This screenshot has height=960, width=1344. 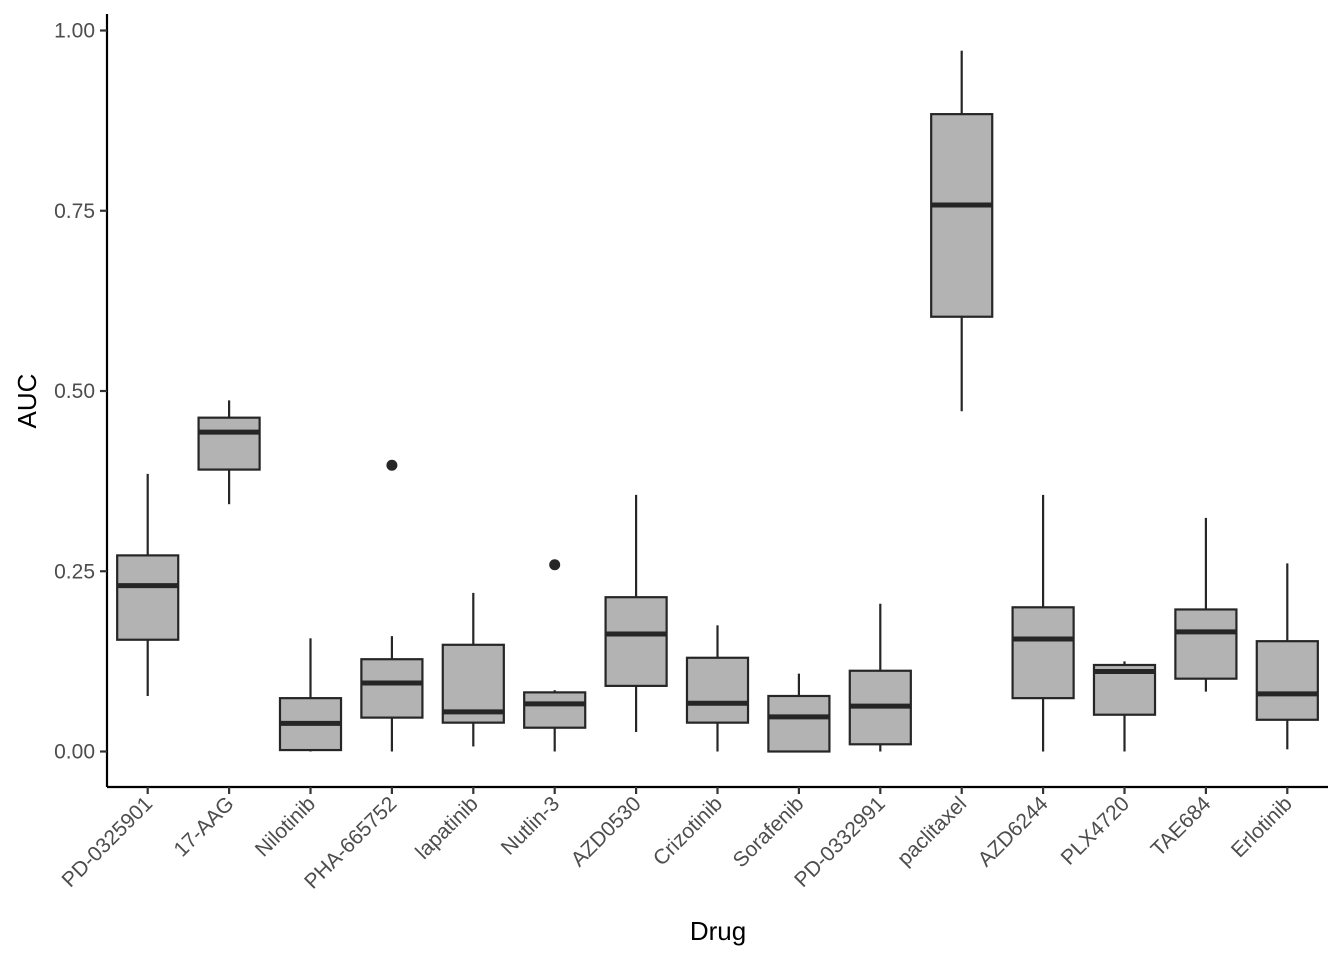 What do you see at coordinates (74, 752) in the screenshot?
I see `y-tick-label: 0.00` at bounding box center [74, 752].